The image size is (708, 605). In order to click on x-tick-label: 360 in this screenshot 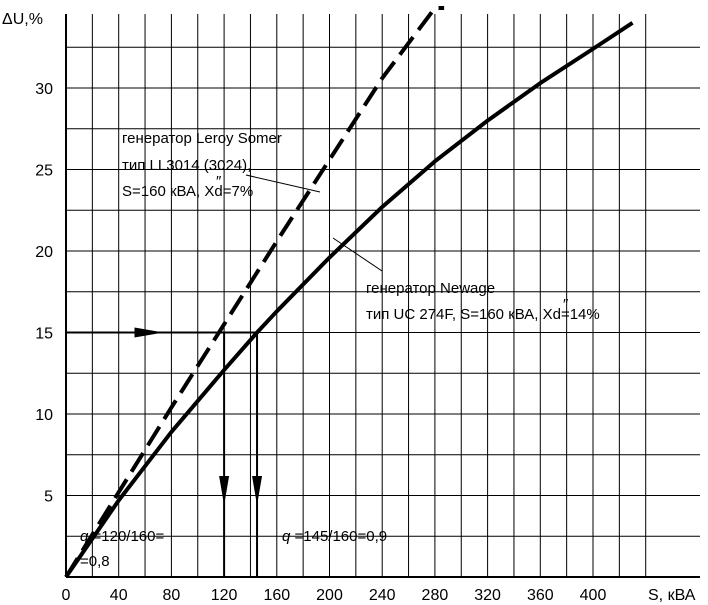, I will do `click(540, 595)`.